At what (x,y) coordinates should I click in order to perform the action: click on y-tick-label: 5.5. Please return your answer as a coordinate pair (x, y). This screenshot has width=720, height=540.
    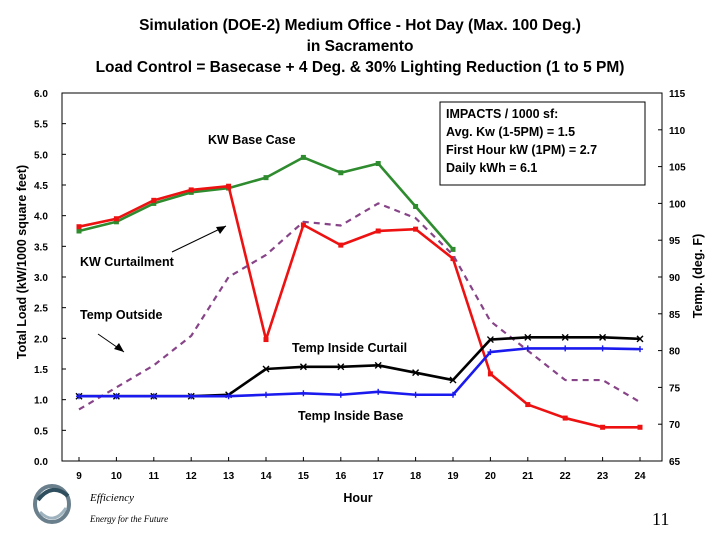
    Looking at the image, I should click on (41, 125).